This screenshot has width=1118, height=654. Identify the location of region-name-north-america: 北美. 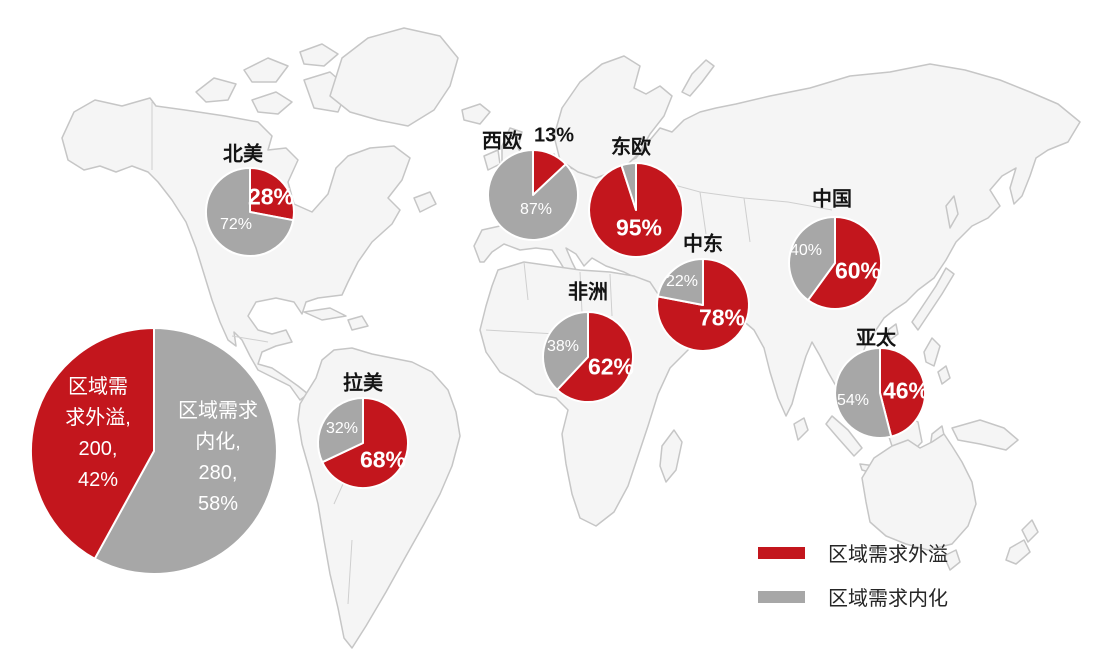
(243, 154).